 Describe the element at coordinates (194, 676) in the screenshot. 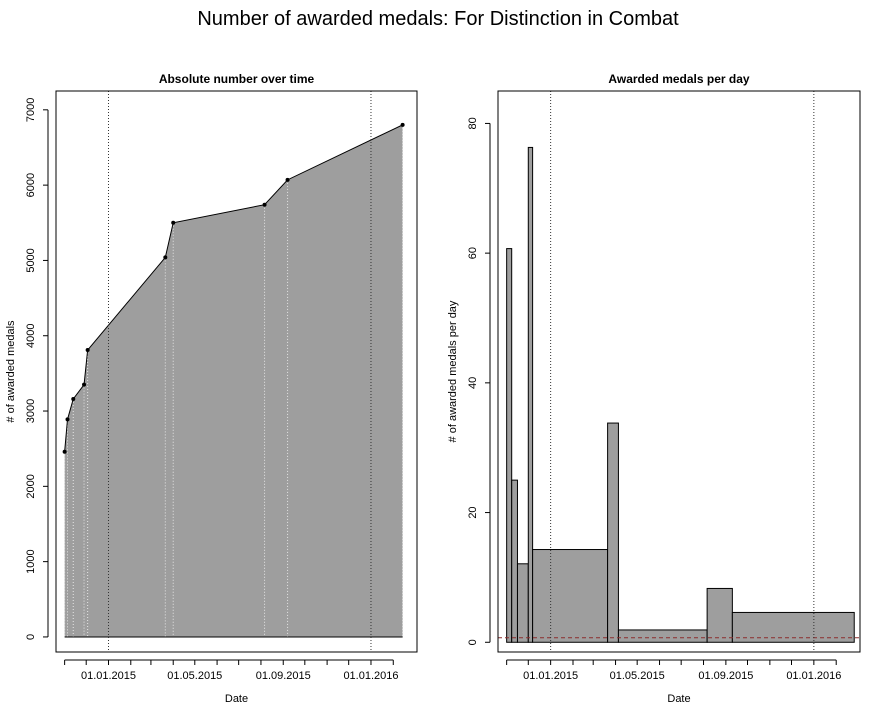

I see `left-x-tick-label: 01.05.2015` at that location.